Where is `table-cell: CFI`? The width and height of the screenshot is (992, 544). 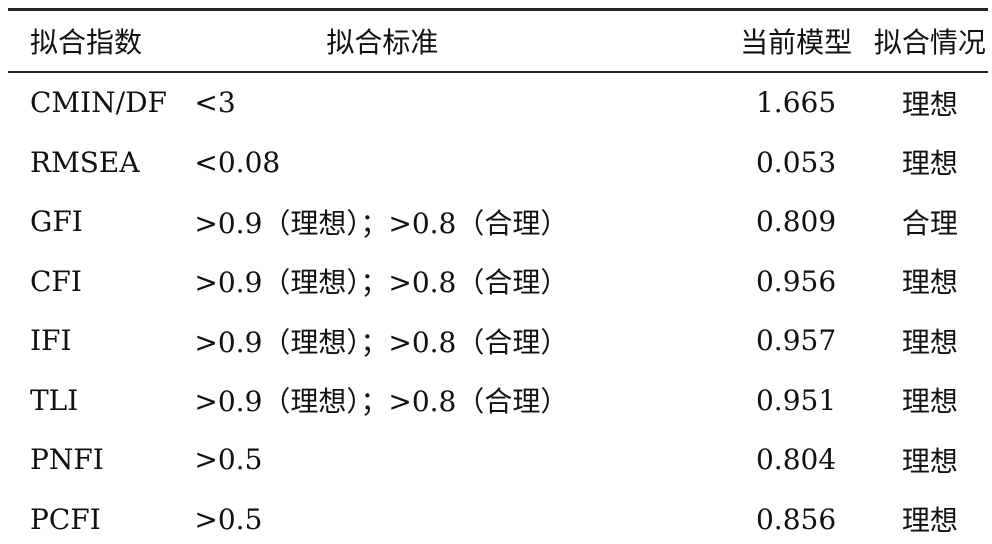
table-cell: CFI is located at coordinates (56, 281).